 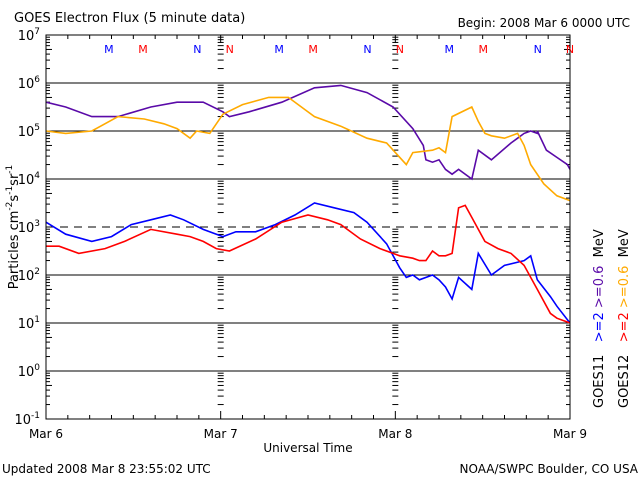 I want to click on legend: GOES11 >=2 >=0.6 MeV GOES12 >=2 >=0.6 MeV, so click(x=612, y=318).